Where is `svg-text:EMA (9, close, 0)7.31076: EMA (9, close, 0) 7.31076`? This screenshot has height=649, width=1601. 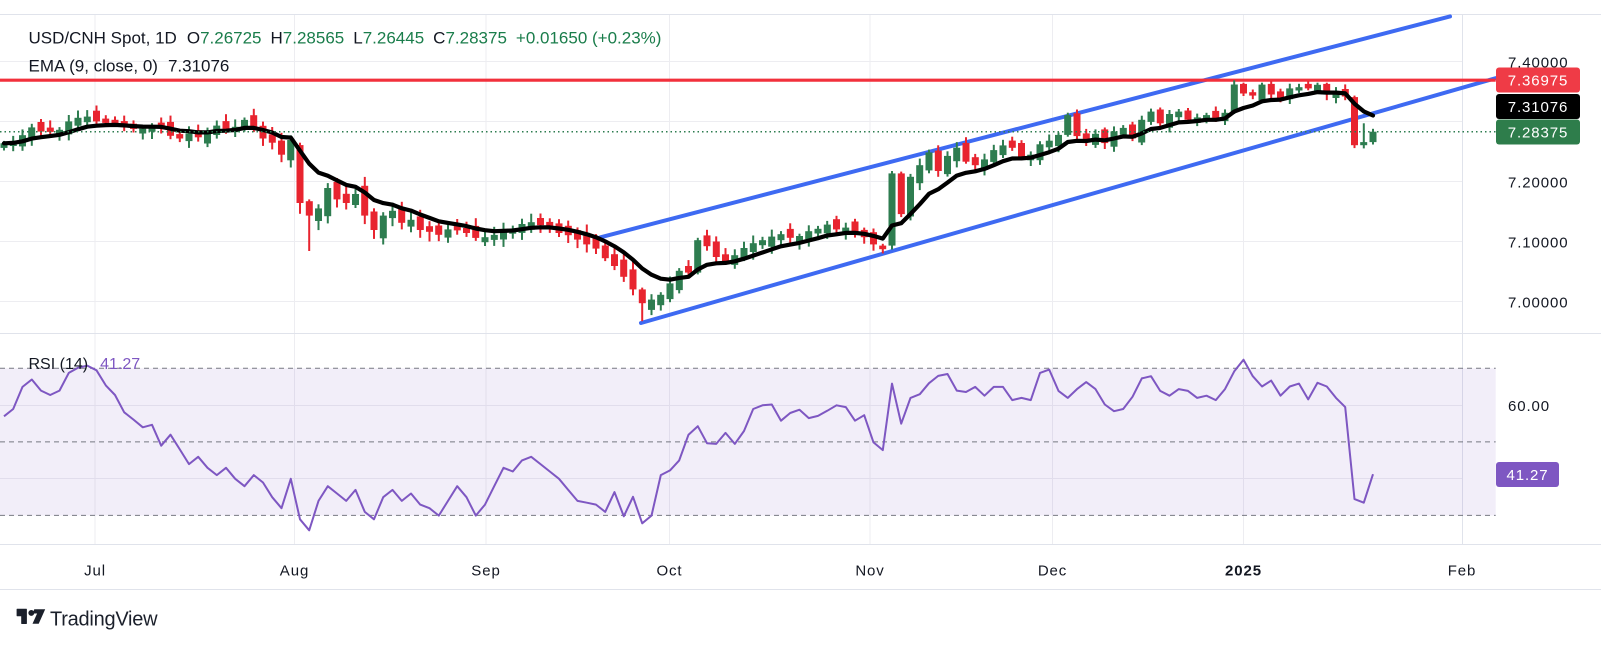 svg-text:EMA (9, close, 0)7.31076: EMA (9, close, 0) 7.31076 is located at coordinates (129, 66).